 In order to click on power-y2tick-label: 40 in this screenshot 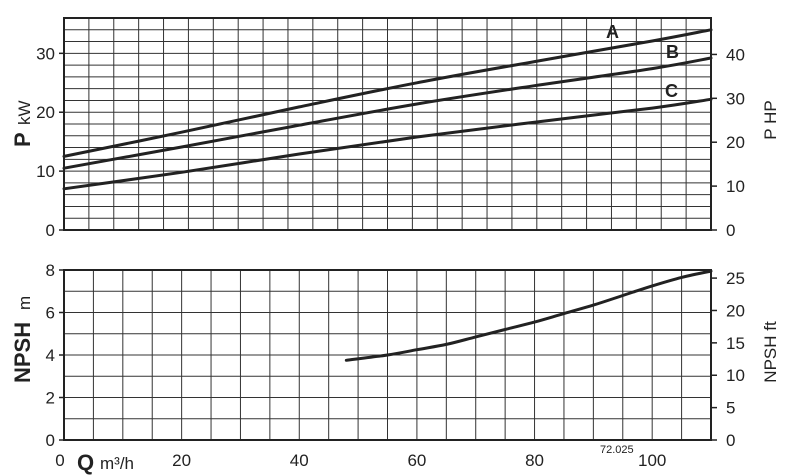, I will do `click(735, 54)`.